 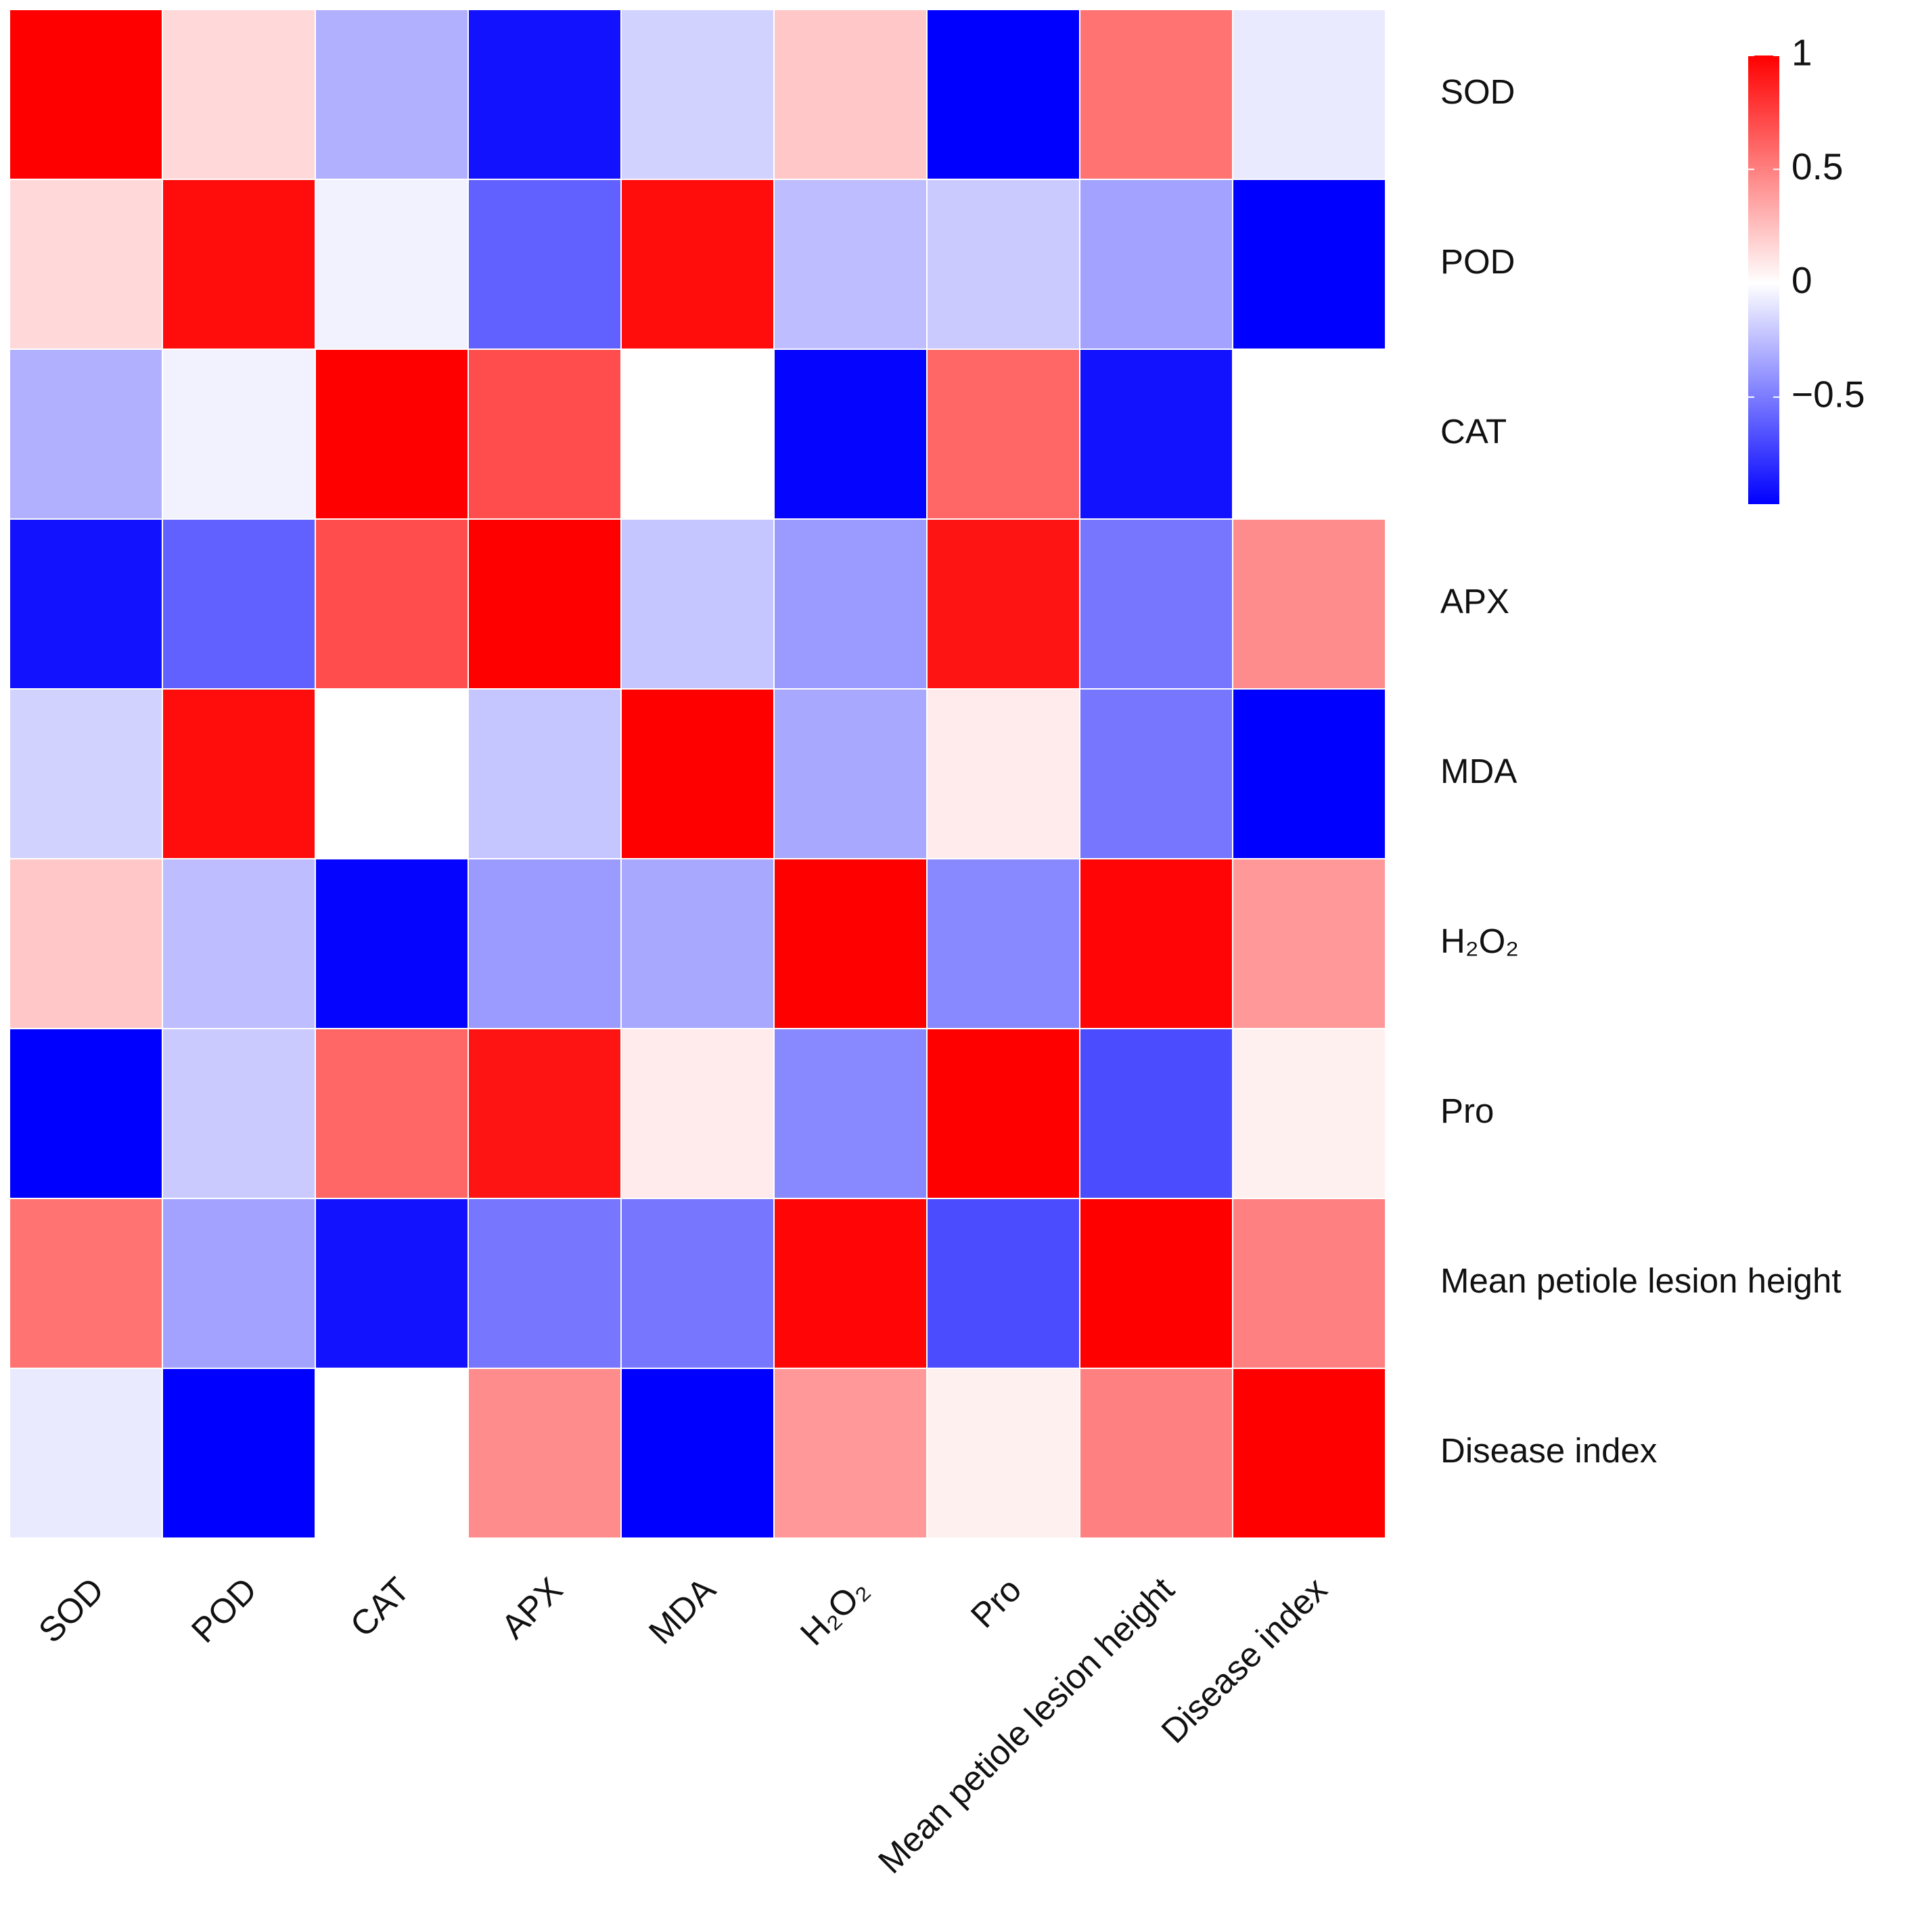 What do you see at coordinates (834, 1611) in the screenshot?
I see `column-label: H₂O₂` at bounding box center [834, 1611].